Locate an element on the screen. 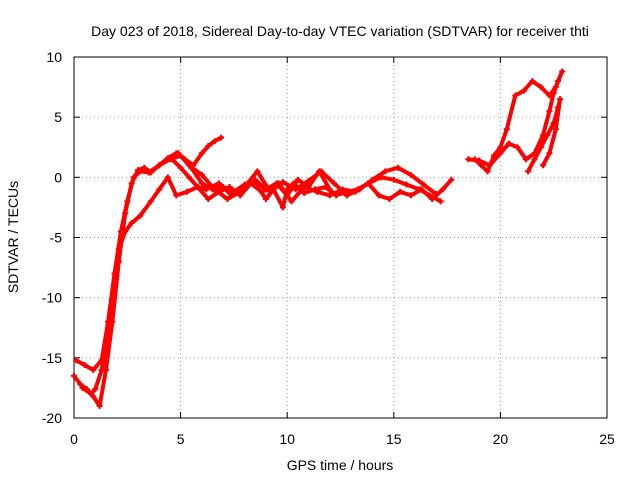 The width and height of the screenshot is (640, 480). series-track-g is located at coordinates (544, 135).